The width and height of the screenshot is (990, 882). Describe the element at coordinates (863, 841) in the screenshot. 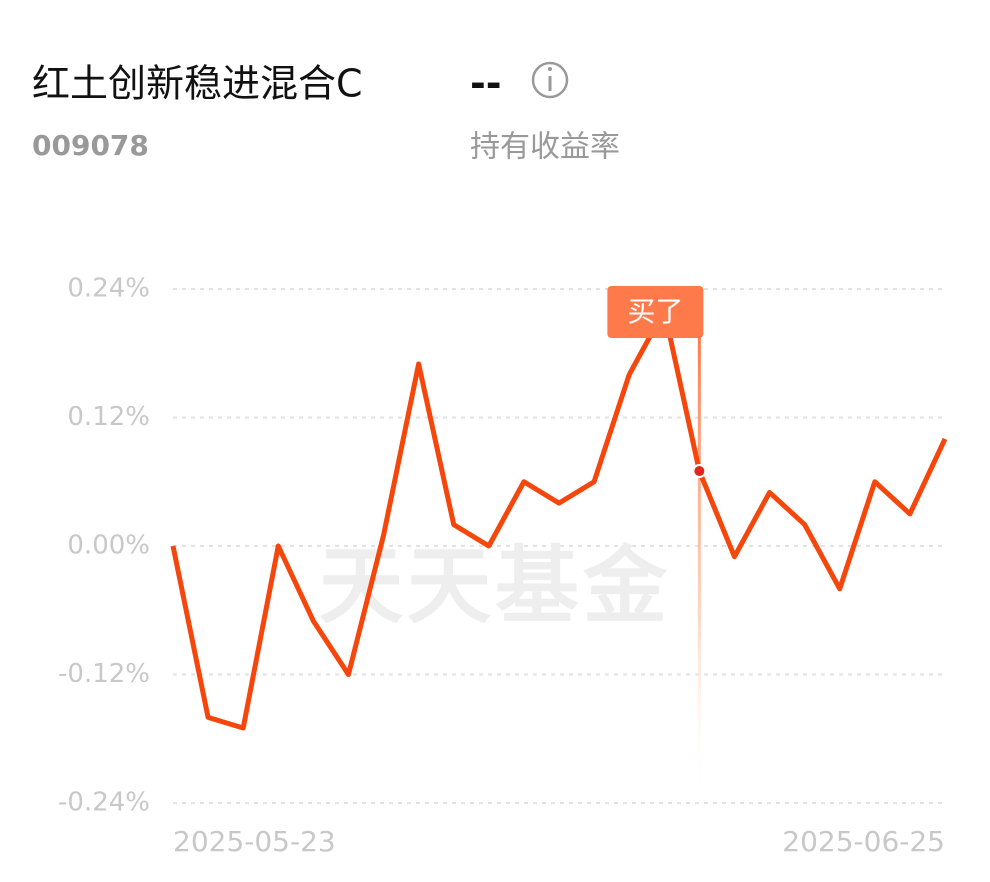

I see `x-tick-label: 2025-06-25` at that location.